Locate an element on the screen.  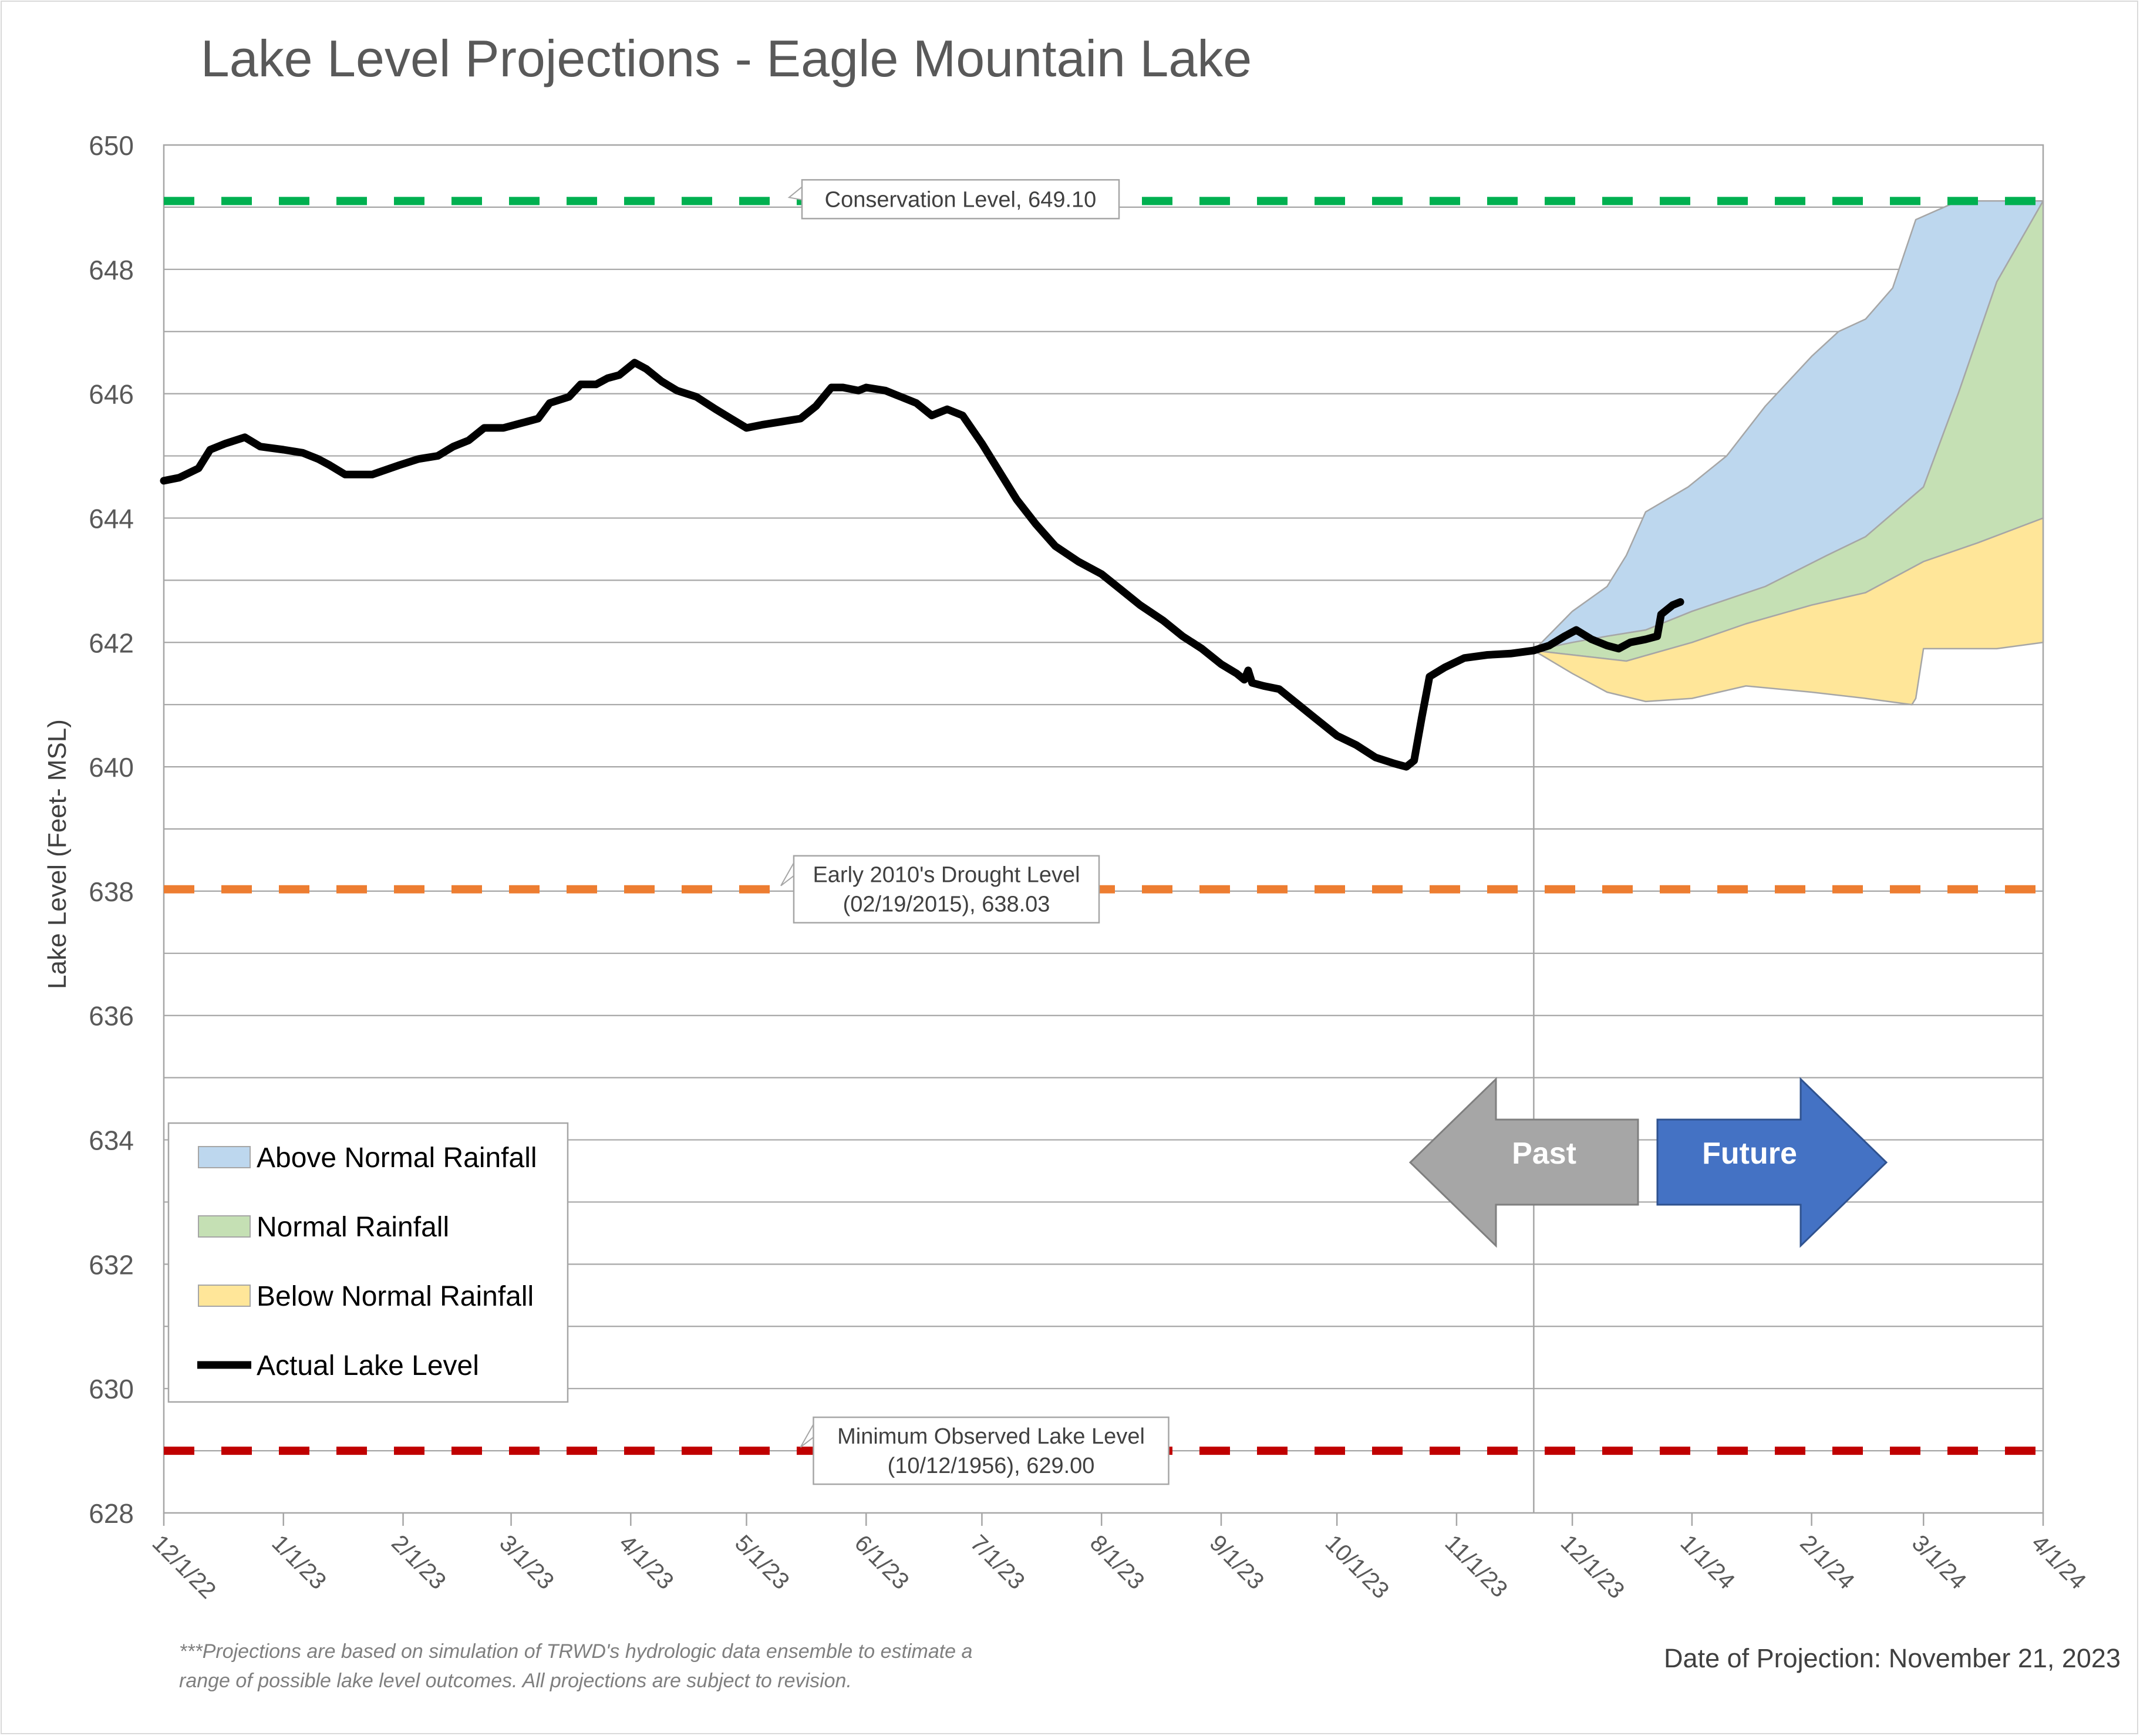
x-tick-label: 7/1/23 is located at coordinates (998, 1562).